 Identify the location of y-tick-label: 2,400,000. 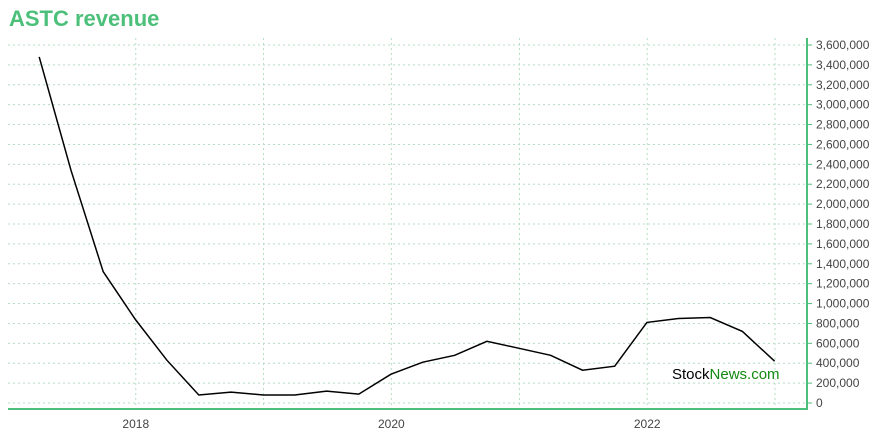
(843, 164).